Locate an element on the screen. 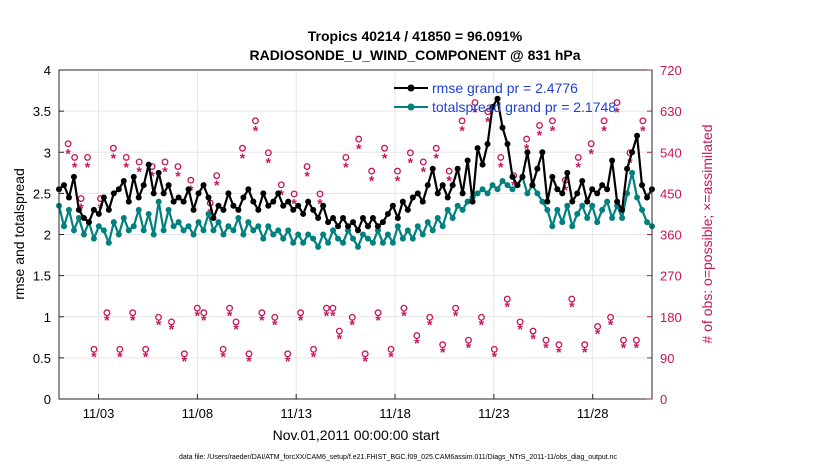 The height and width of the screenshot is (470, 830). x-tick-label: 11/03 is located at coordinates (99, 413).